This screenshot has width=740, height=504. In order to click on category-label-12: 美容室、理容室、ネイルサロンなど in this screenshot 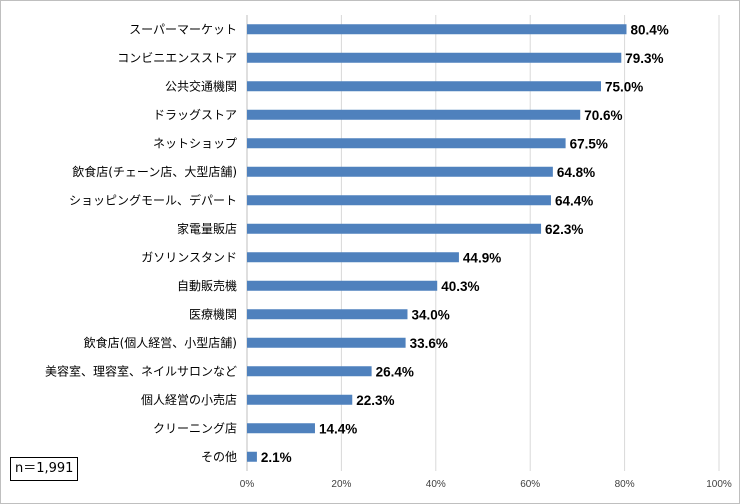, I will do `click(141, 370)`.